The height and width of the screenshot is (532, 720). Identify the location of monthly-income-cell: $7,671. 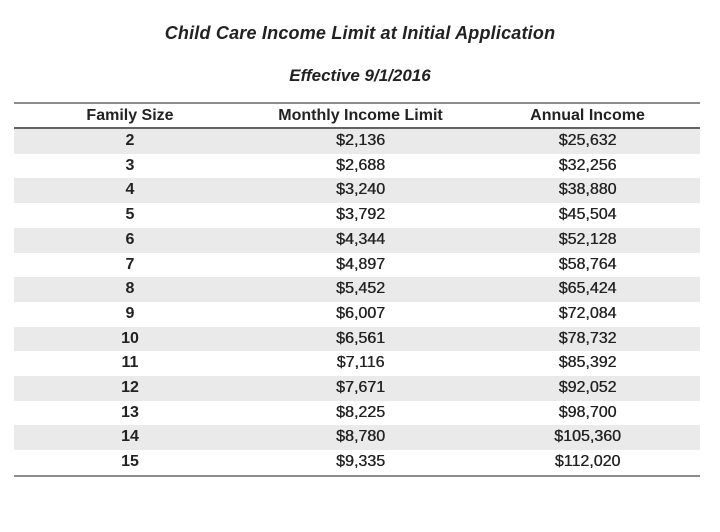
(360, 388).